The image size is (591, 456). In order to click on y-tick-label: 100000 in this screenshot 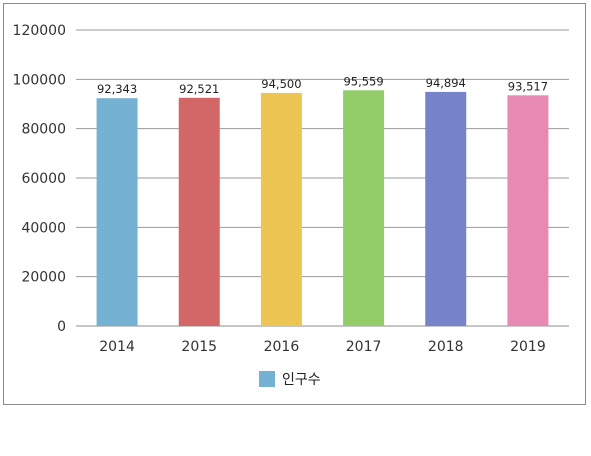, I will do `click(39, 80)`.